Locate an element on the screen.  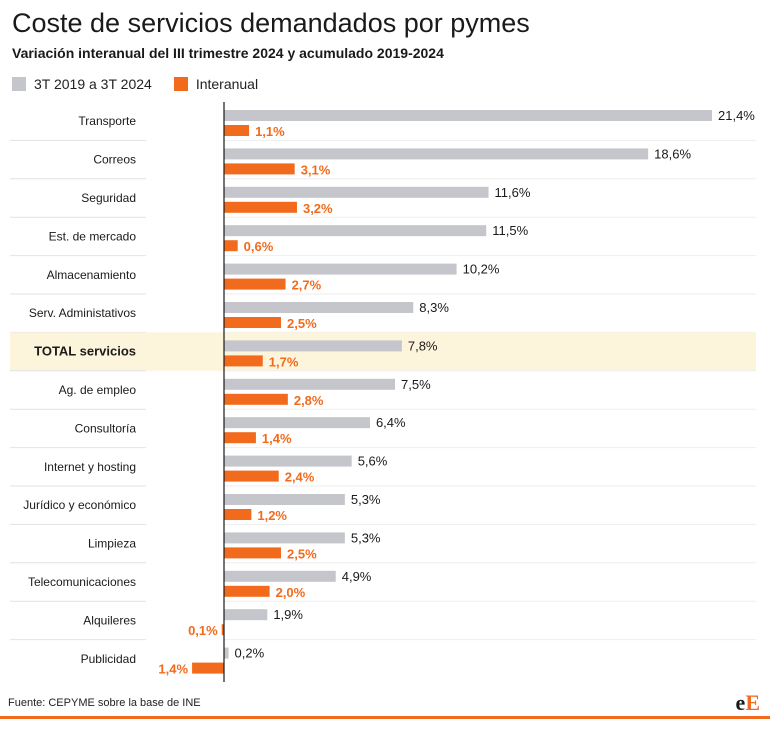
data-label-gray: 7,5% is located at coordinates (416, 384).